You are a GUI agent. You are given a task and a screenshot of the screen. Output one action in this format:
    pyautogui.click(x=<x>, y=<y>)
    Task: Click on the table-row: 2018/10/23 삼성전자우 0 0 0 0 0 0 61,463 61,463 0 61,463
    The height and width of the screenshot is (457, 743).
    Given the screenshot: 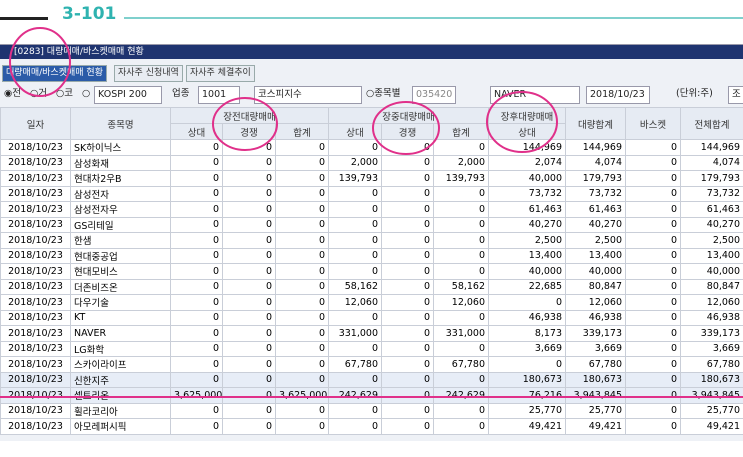 What is the action you would take?
    pyautogui.click(x=371, y=209)
    